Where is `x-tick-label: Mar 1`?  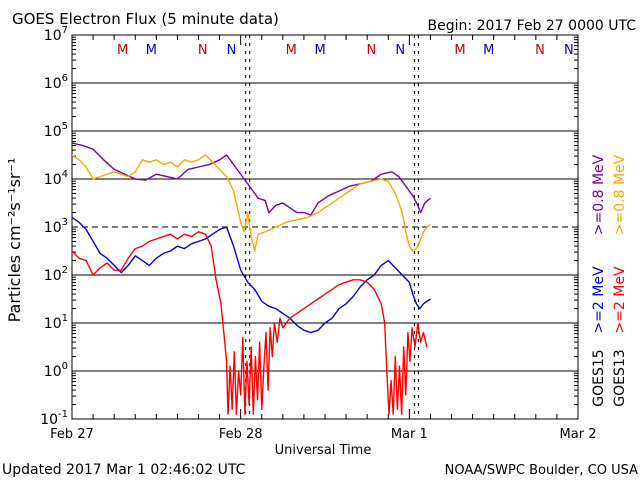 x-tick-label: Mar 1 is located at coordinates (409, 434).